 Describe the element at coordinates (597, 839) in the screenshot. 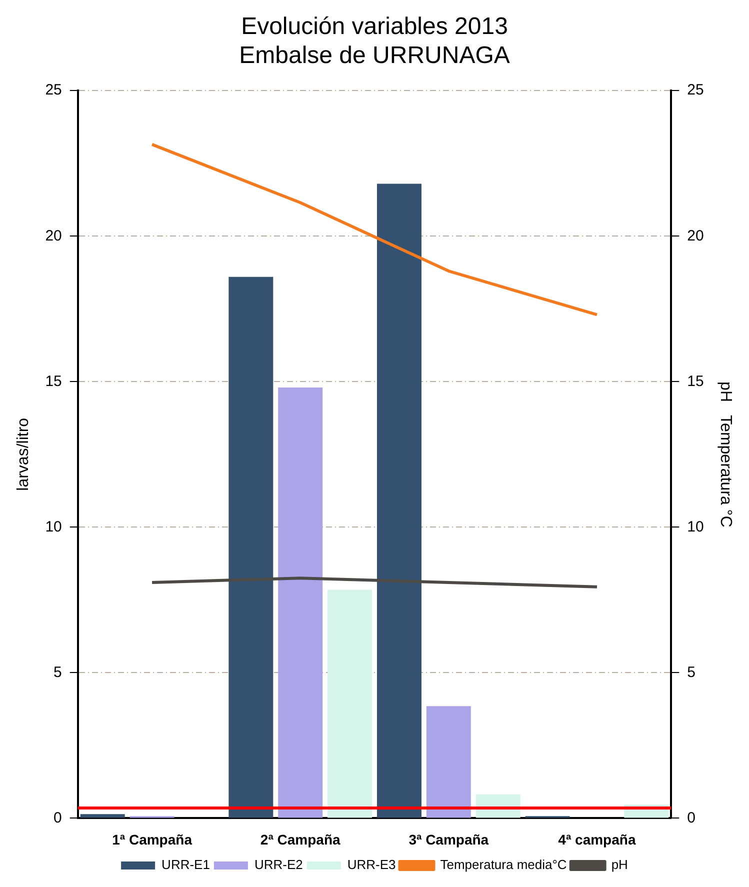

I see `x-tick-label: 4ª campaña` at that location.